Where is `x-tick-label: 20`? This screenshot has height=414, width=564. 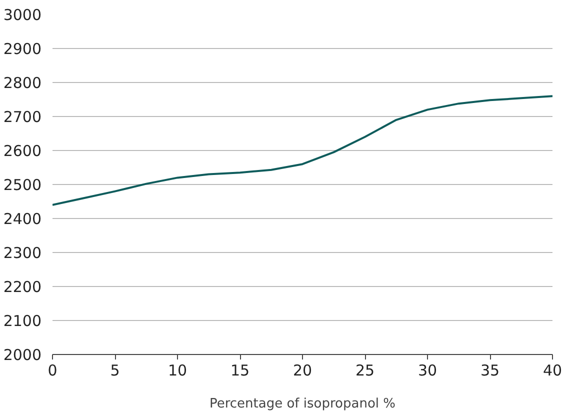 x-tick-label: 20 is located at coordinates (302, 371).